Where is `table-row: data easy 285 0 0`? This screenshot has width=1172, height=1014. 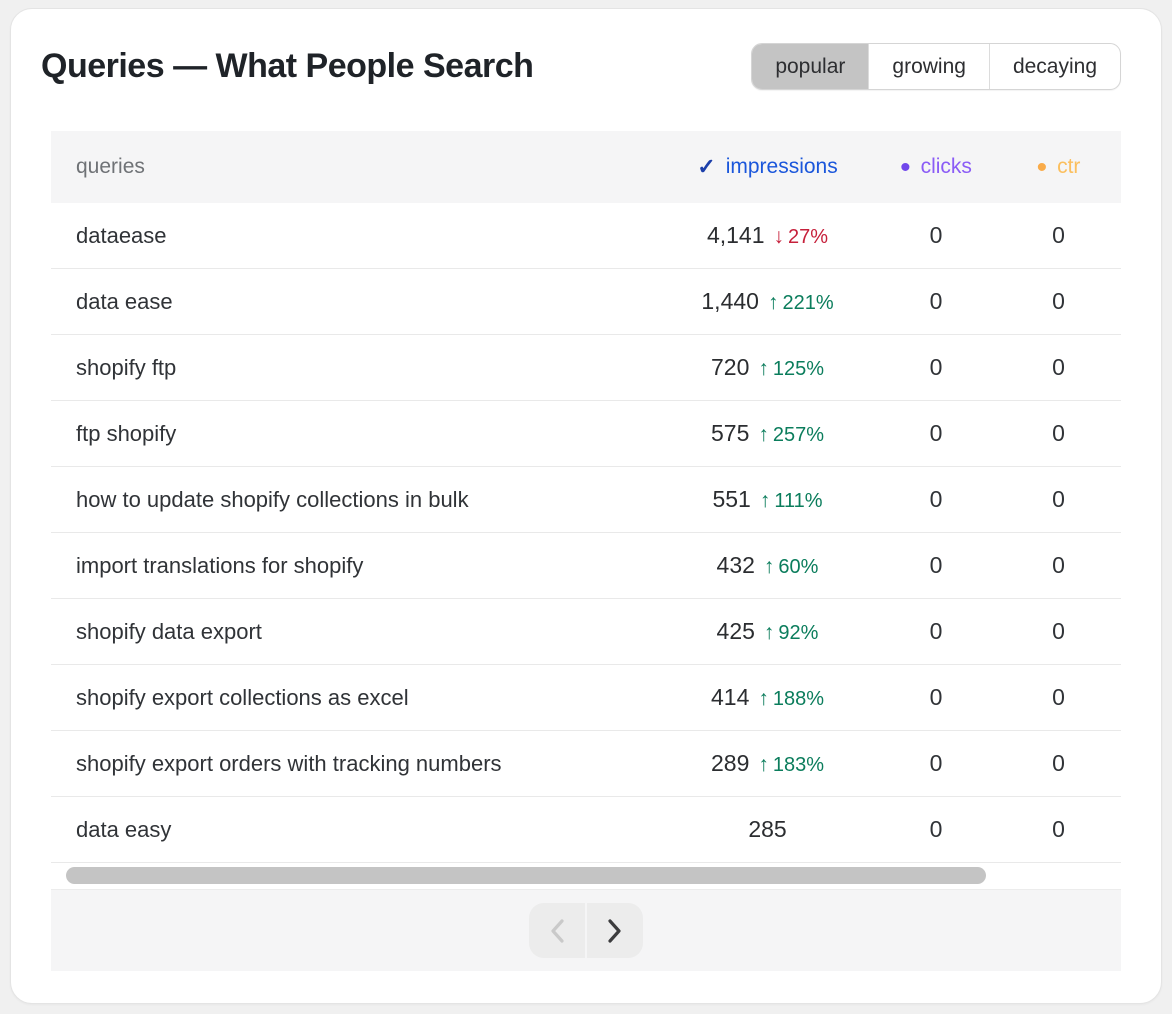 table-row: data easy 285 0 0 is located at coordinates (586, 830).